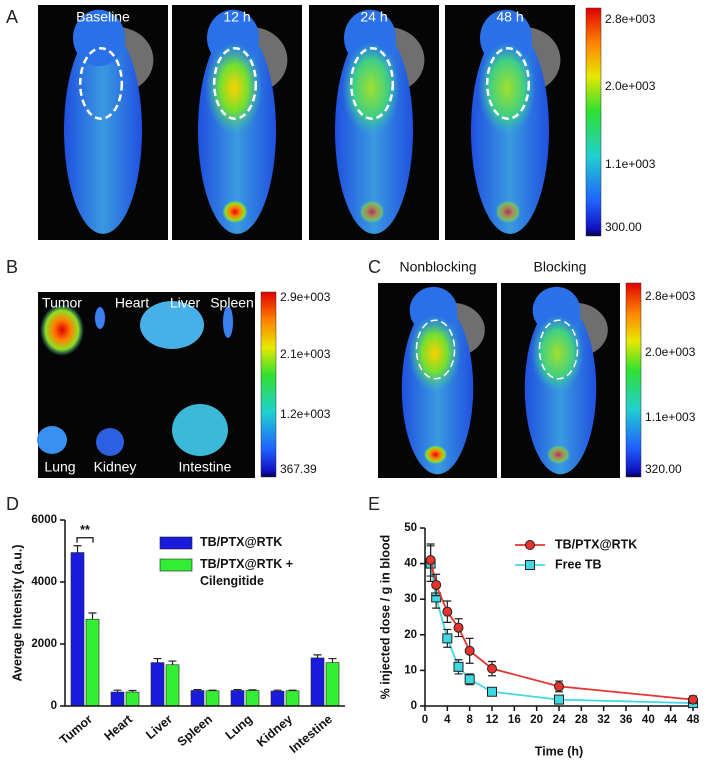 The height and width of the screenshot is (766, 708). Describe the element at coordinates (410, 564) in the screenshot. I see `y-tick-label: 40` at that location.